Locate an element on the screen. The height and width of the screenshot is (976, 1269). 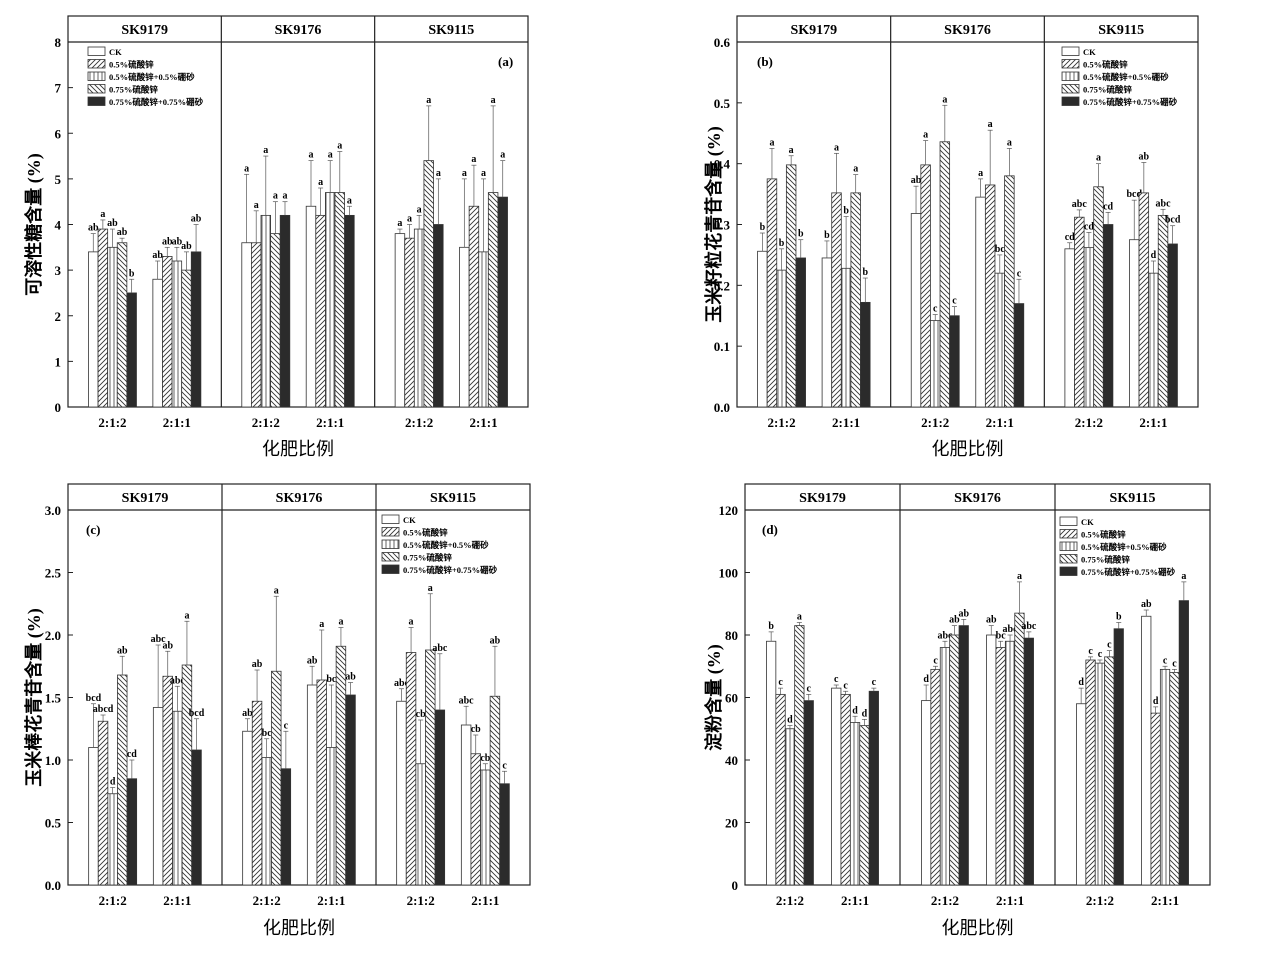
y-tick-label: 100 is located at coordinates (729, 573).